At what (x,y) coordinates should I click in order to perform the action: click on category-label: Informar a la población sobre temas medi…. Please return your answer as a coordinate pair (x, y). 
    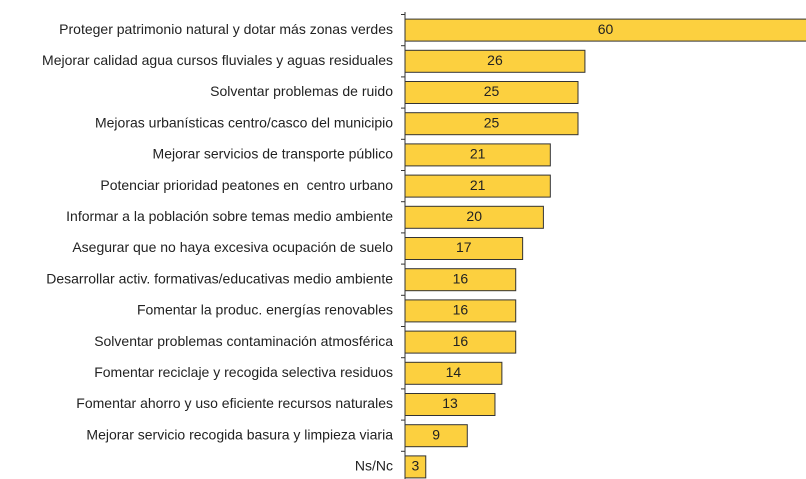
    Looking at the image, I should click on (229, 216).